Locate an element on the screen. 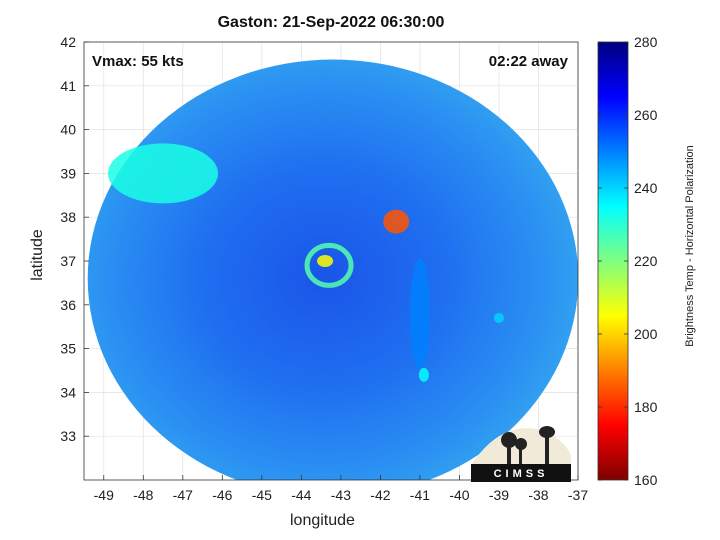  x-tick-label: -43 is located at coordinates (341, 495).